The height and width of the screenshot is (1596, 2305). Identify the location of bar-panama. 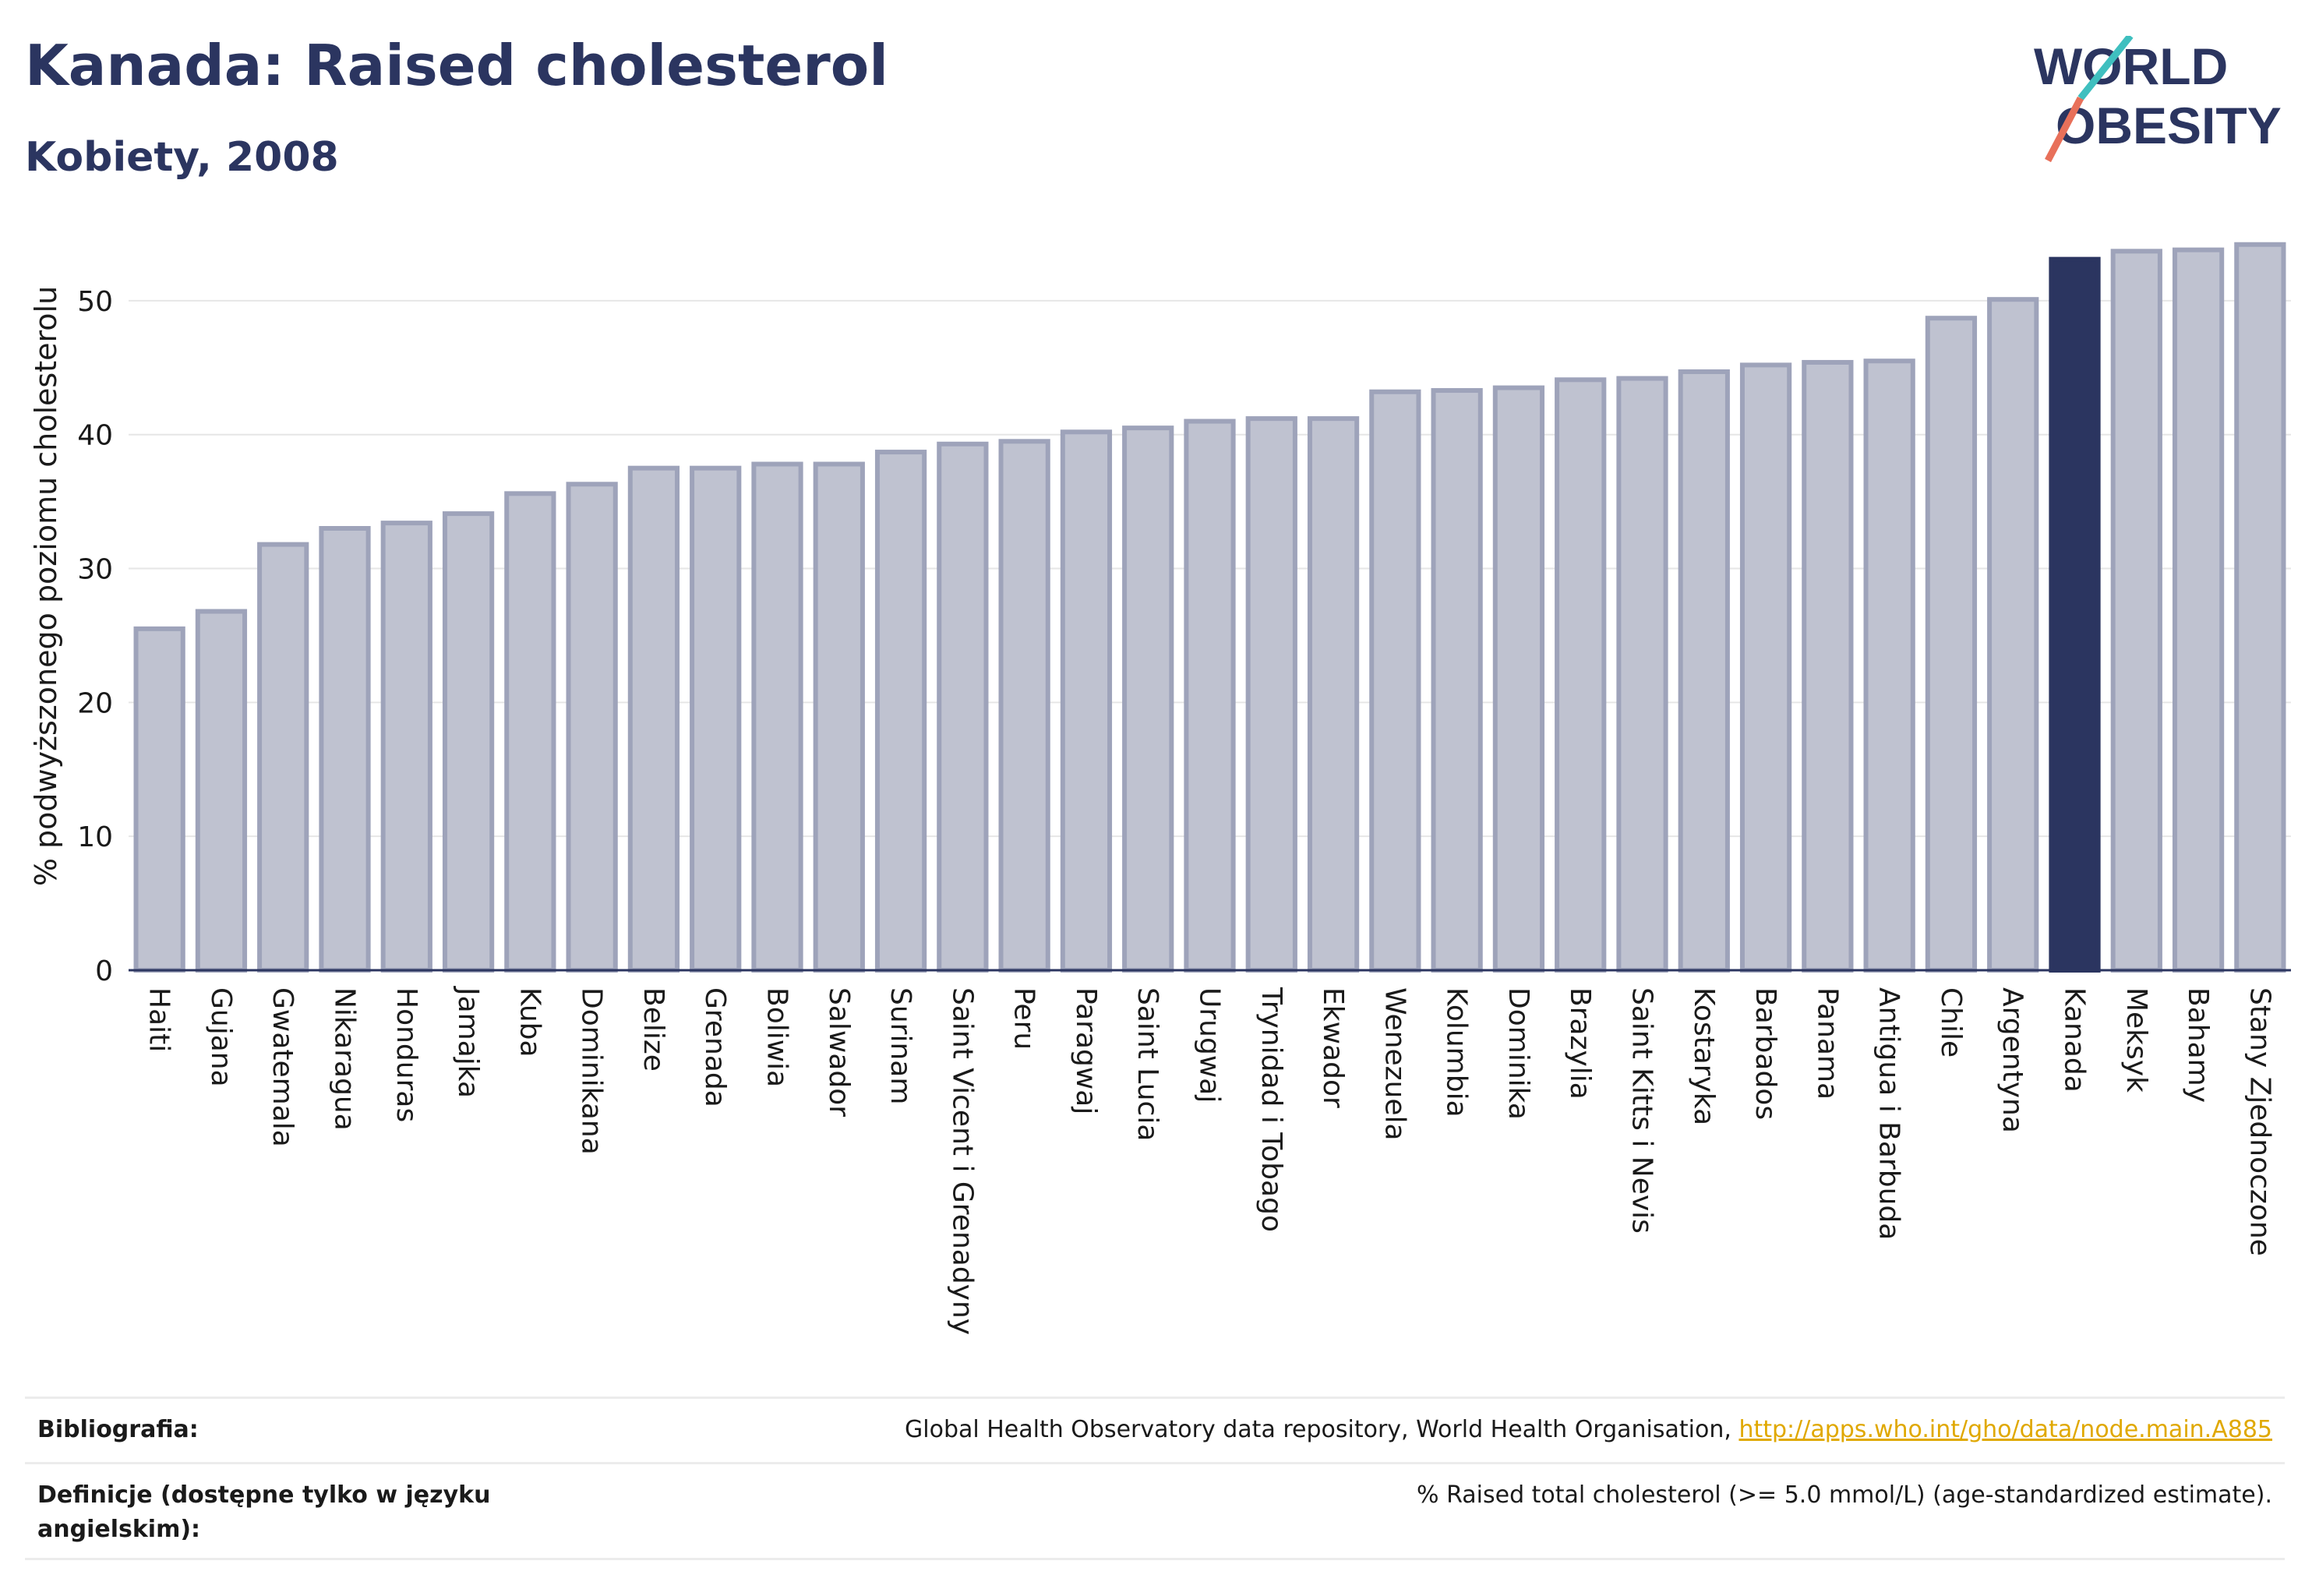
(1828, 666).